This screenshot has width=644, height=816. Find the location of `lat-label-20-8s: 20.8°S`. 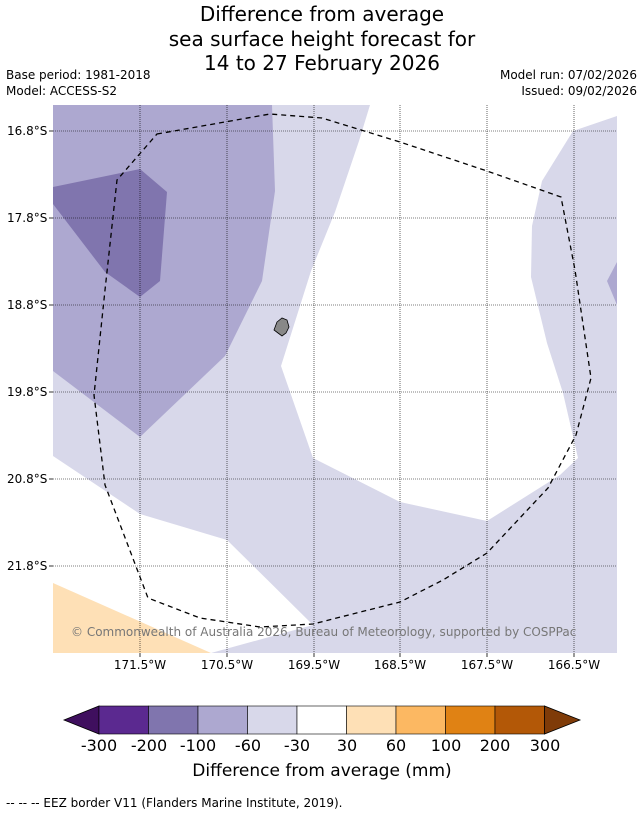

lat-label-20-8s: 20.8°S is located at coordinates (27, 479).